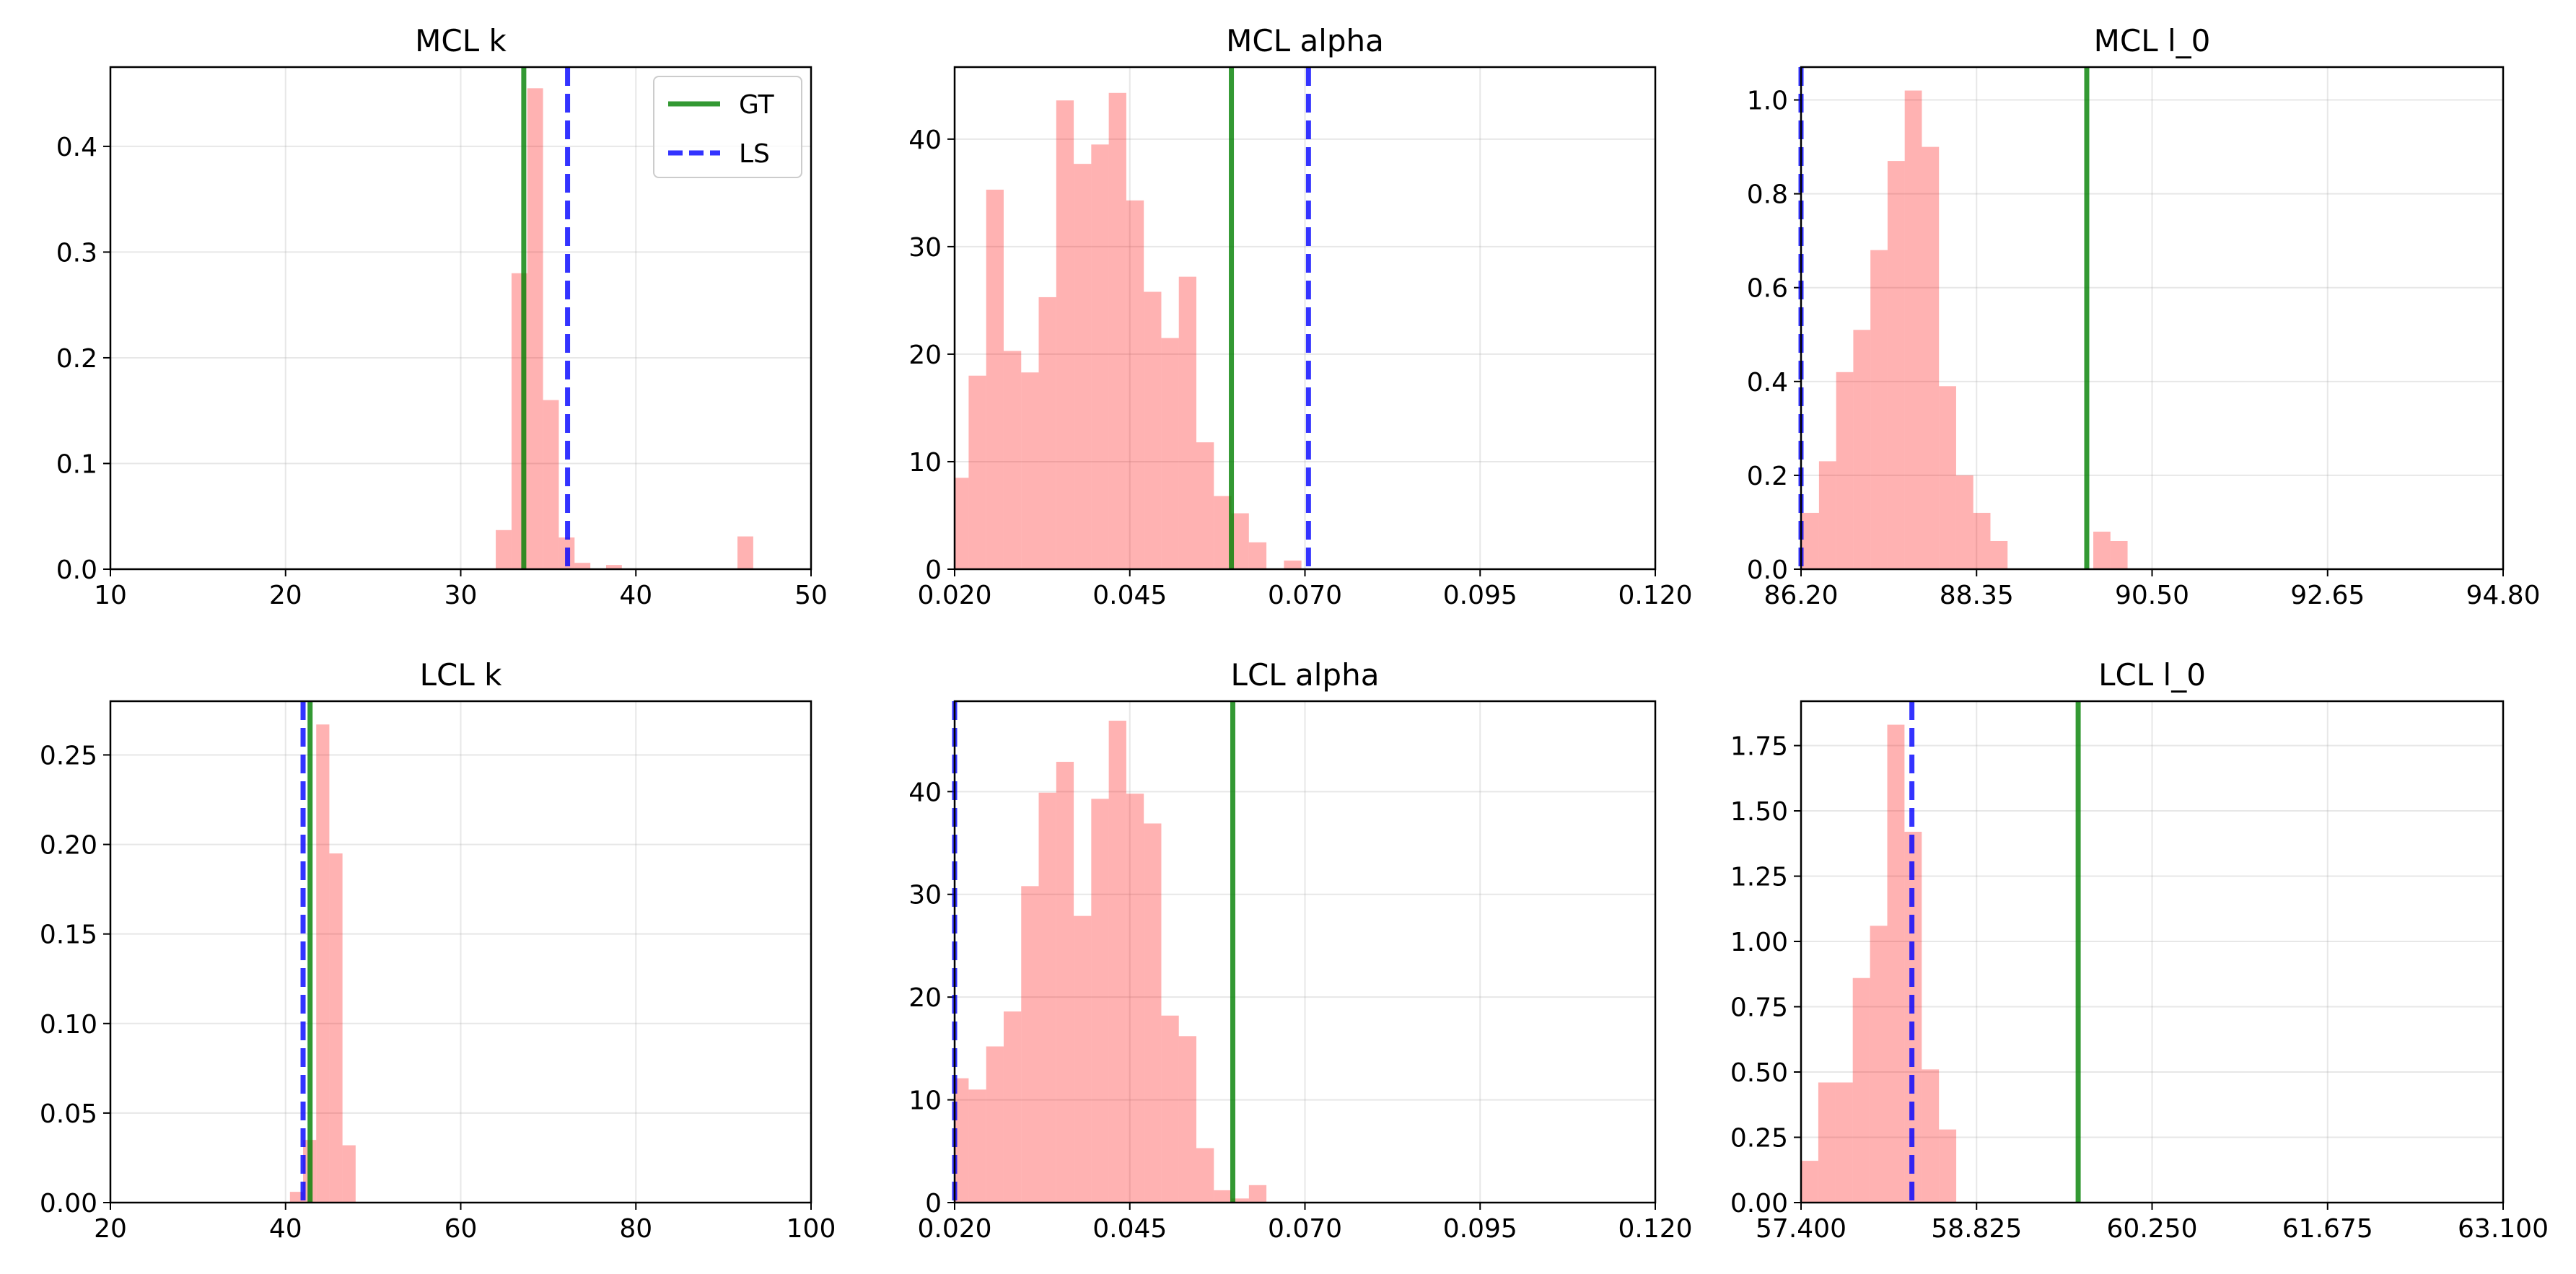  I want to click on x-tick-label: 0.020, so click(954, 1229).